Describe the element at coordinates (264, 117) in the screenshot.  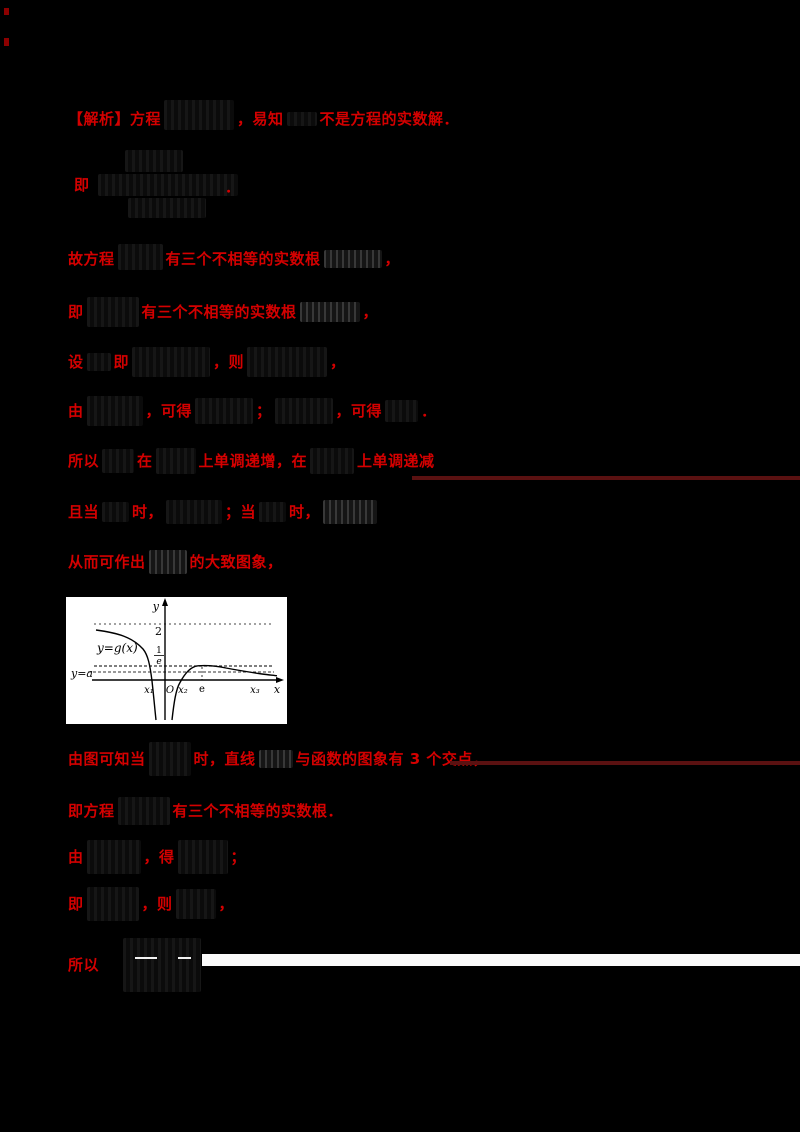
I see `solution-line-1: 【解析】方程 ，易知 不是方程的实数解．` at that location.